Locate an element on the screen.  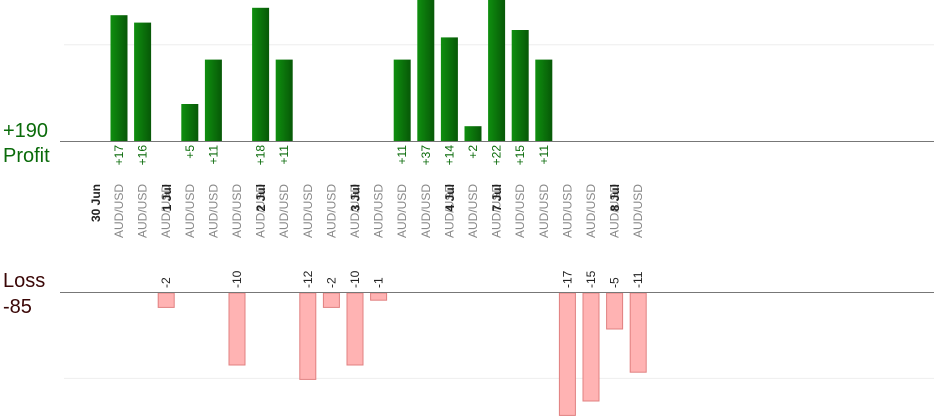
profit-data-label: +37 is located at coordinates (426, 155).